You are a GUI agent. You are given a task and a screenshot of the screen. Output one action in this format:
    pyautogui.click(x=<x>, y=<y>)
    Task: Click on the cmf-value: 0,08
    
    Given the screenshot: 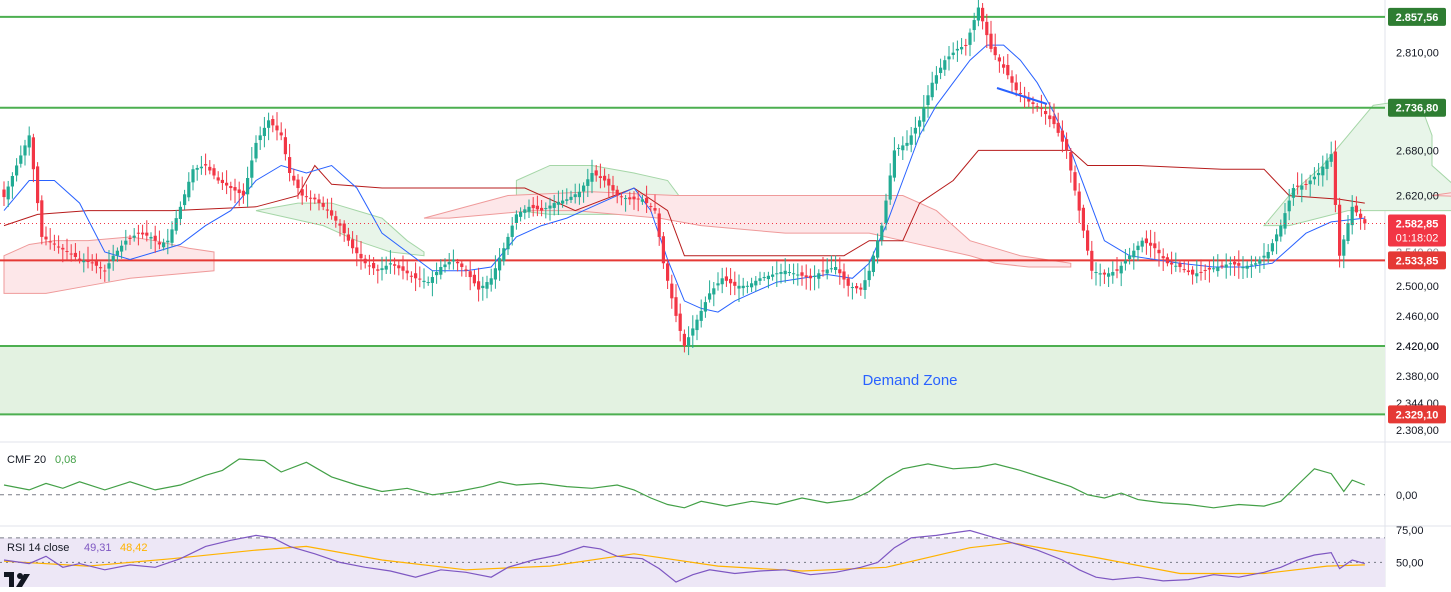 What is the action you would take?
    pyautogui.click(x=65, y=460)
    